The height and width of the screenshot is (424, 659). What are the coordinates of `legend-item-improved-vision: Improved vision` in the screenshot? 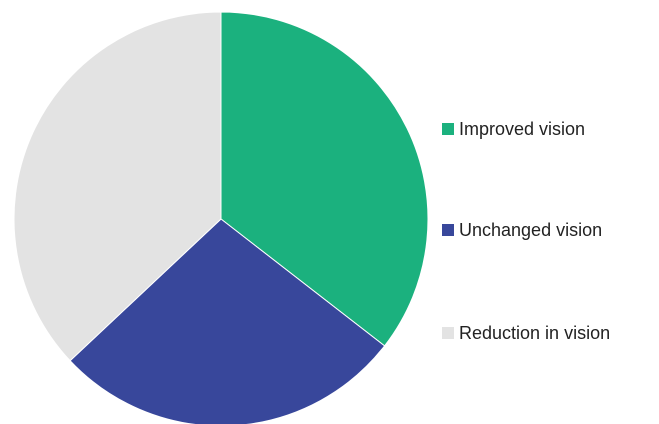 It's located at (513, 129).